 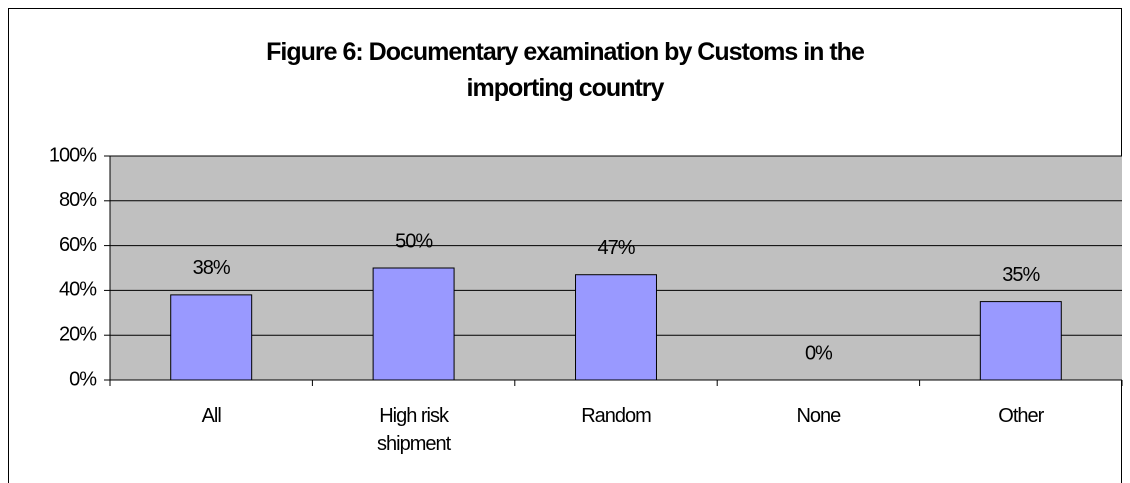 What do you see at coordinates (78, 245) in the screenshot?
I see `y-tick-label: 60%` at bounding box center [78, 245].